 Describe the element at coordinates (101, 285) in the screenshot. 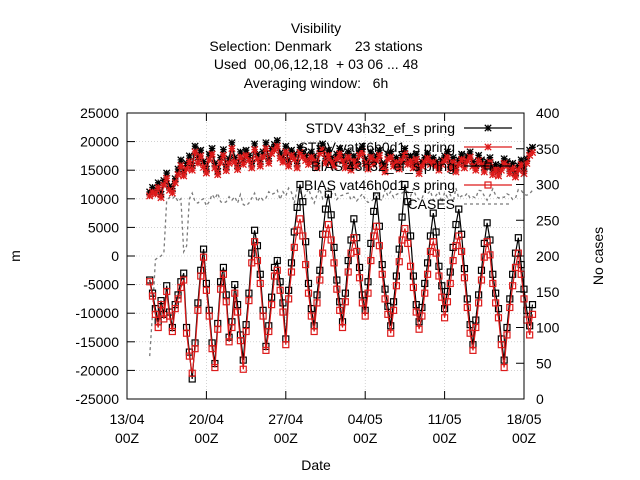

I see `y-tick-label: -5000` at that location.